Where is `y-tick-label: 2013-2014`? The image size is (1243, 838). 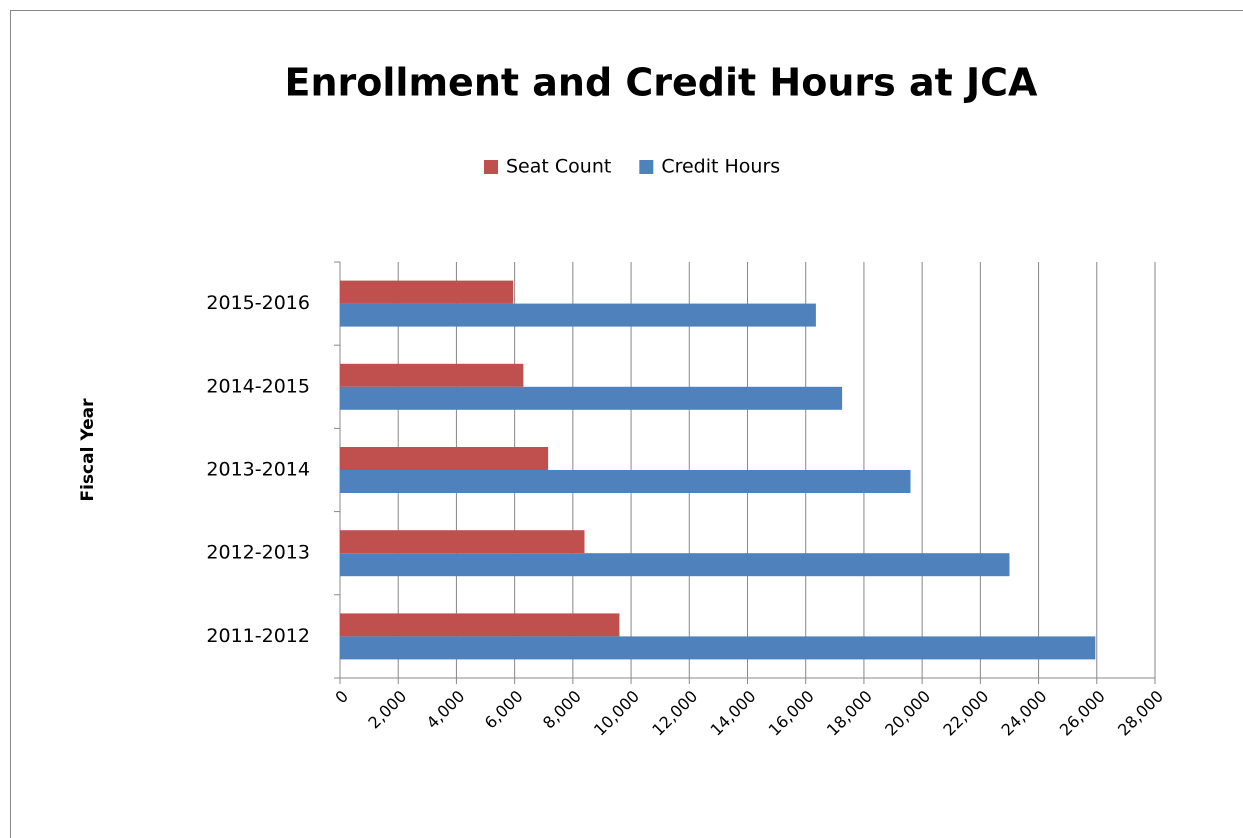 y-tick-label: 2013-2014 is located at coordinates (258, 470).